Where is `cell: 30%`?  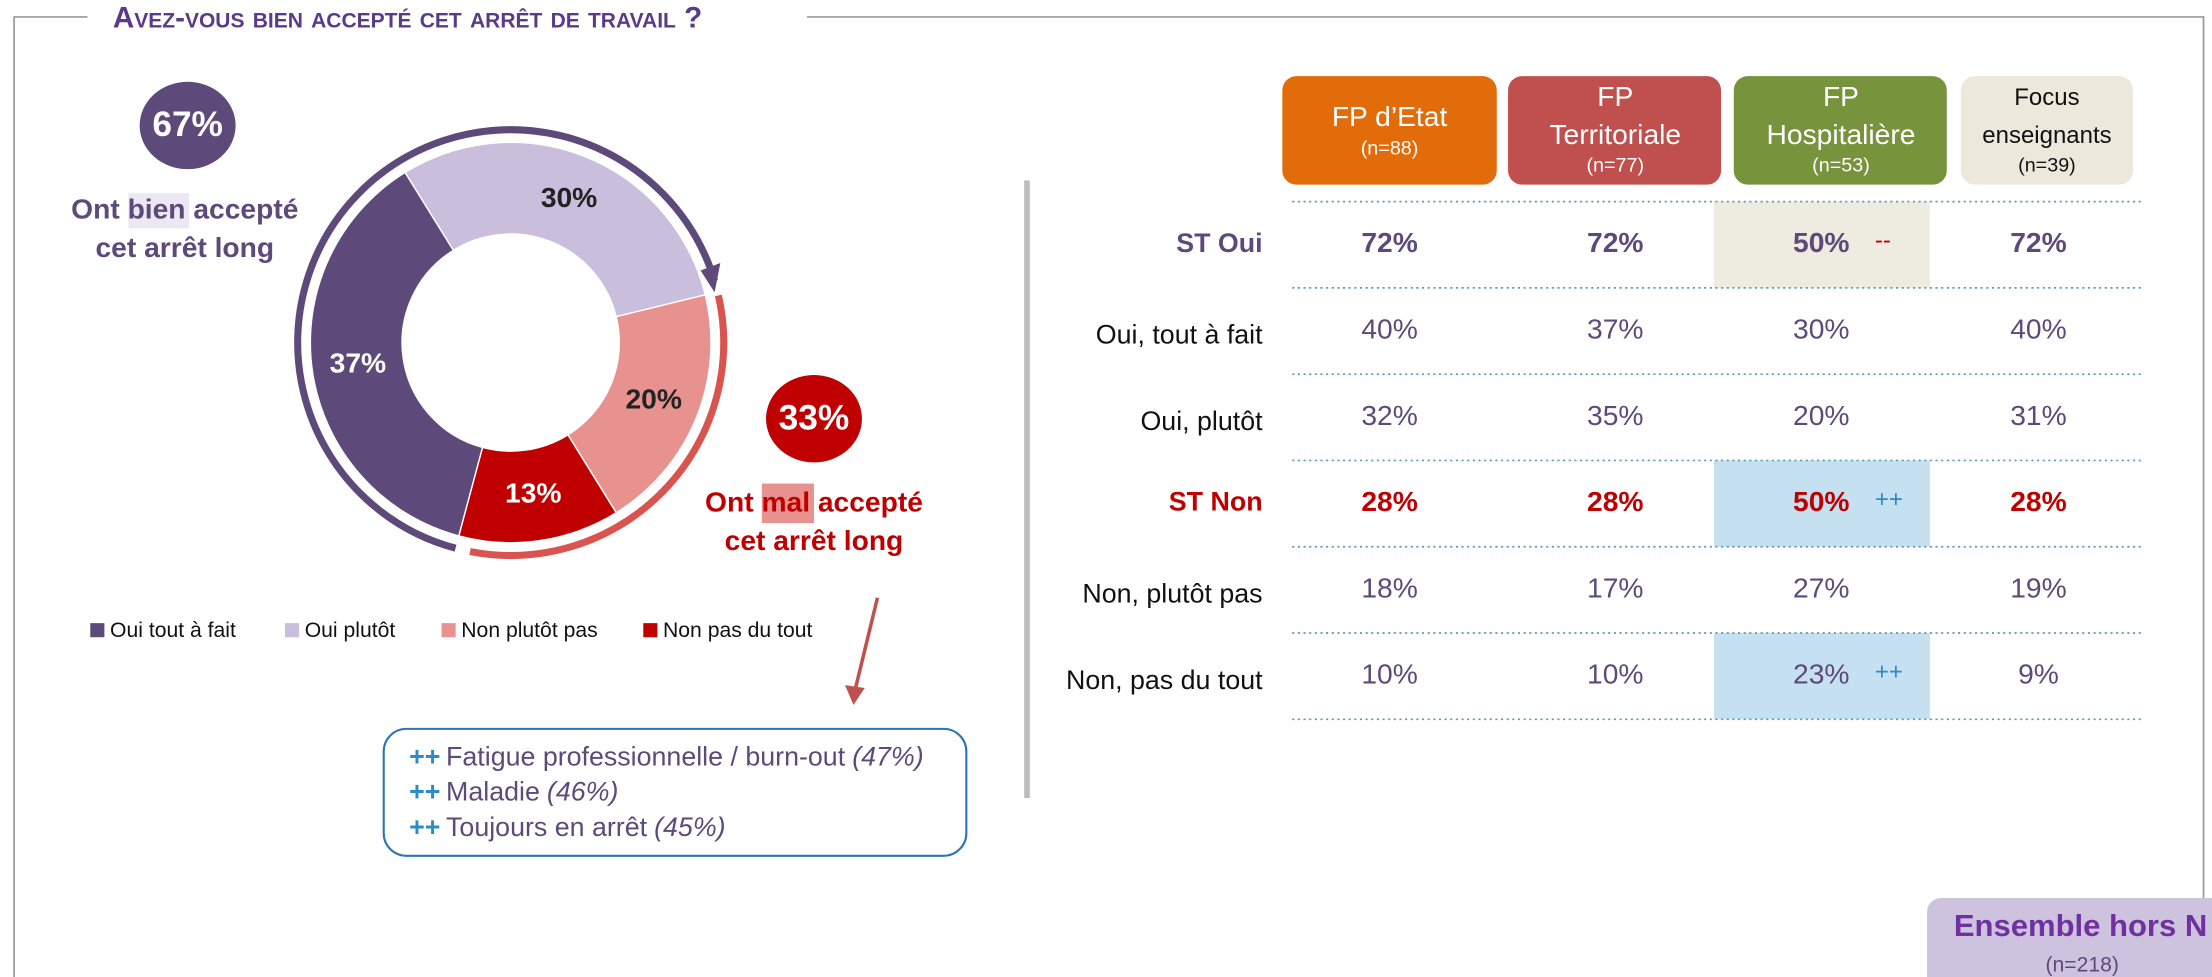 cell: 30% is located at coordinates (1821, 328).